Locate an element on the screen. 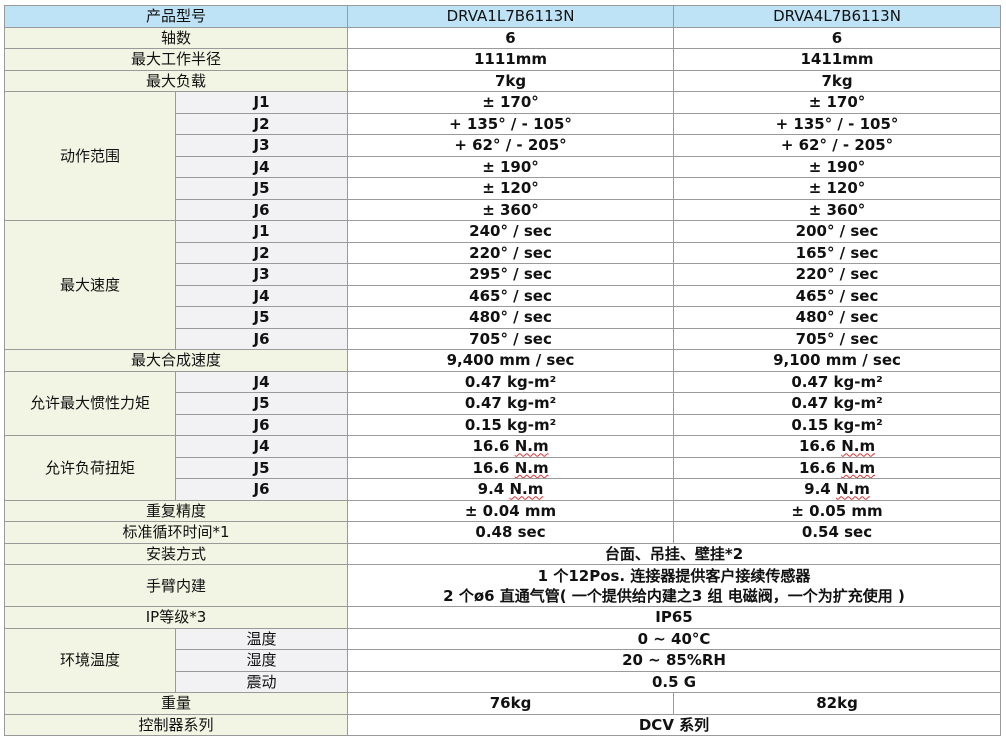 This screenshot has height=739, width=1006. spec-label: 手臂内建 is located at coordinates (176, 585).